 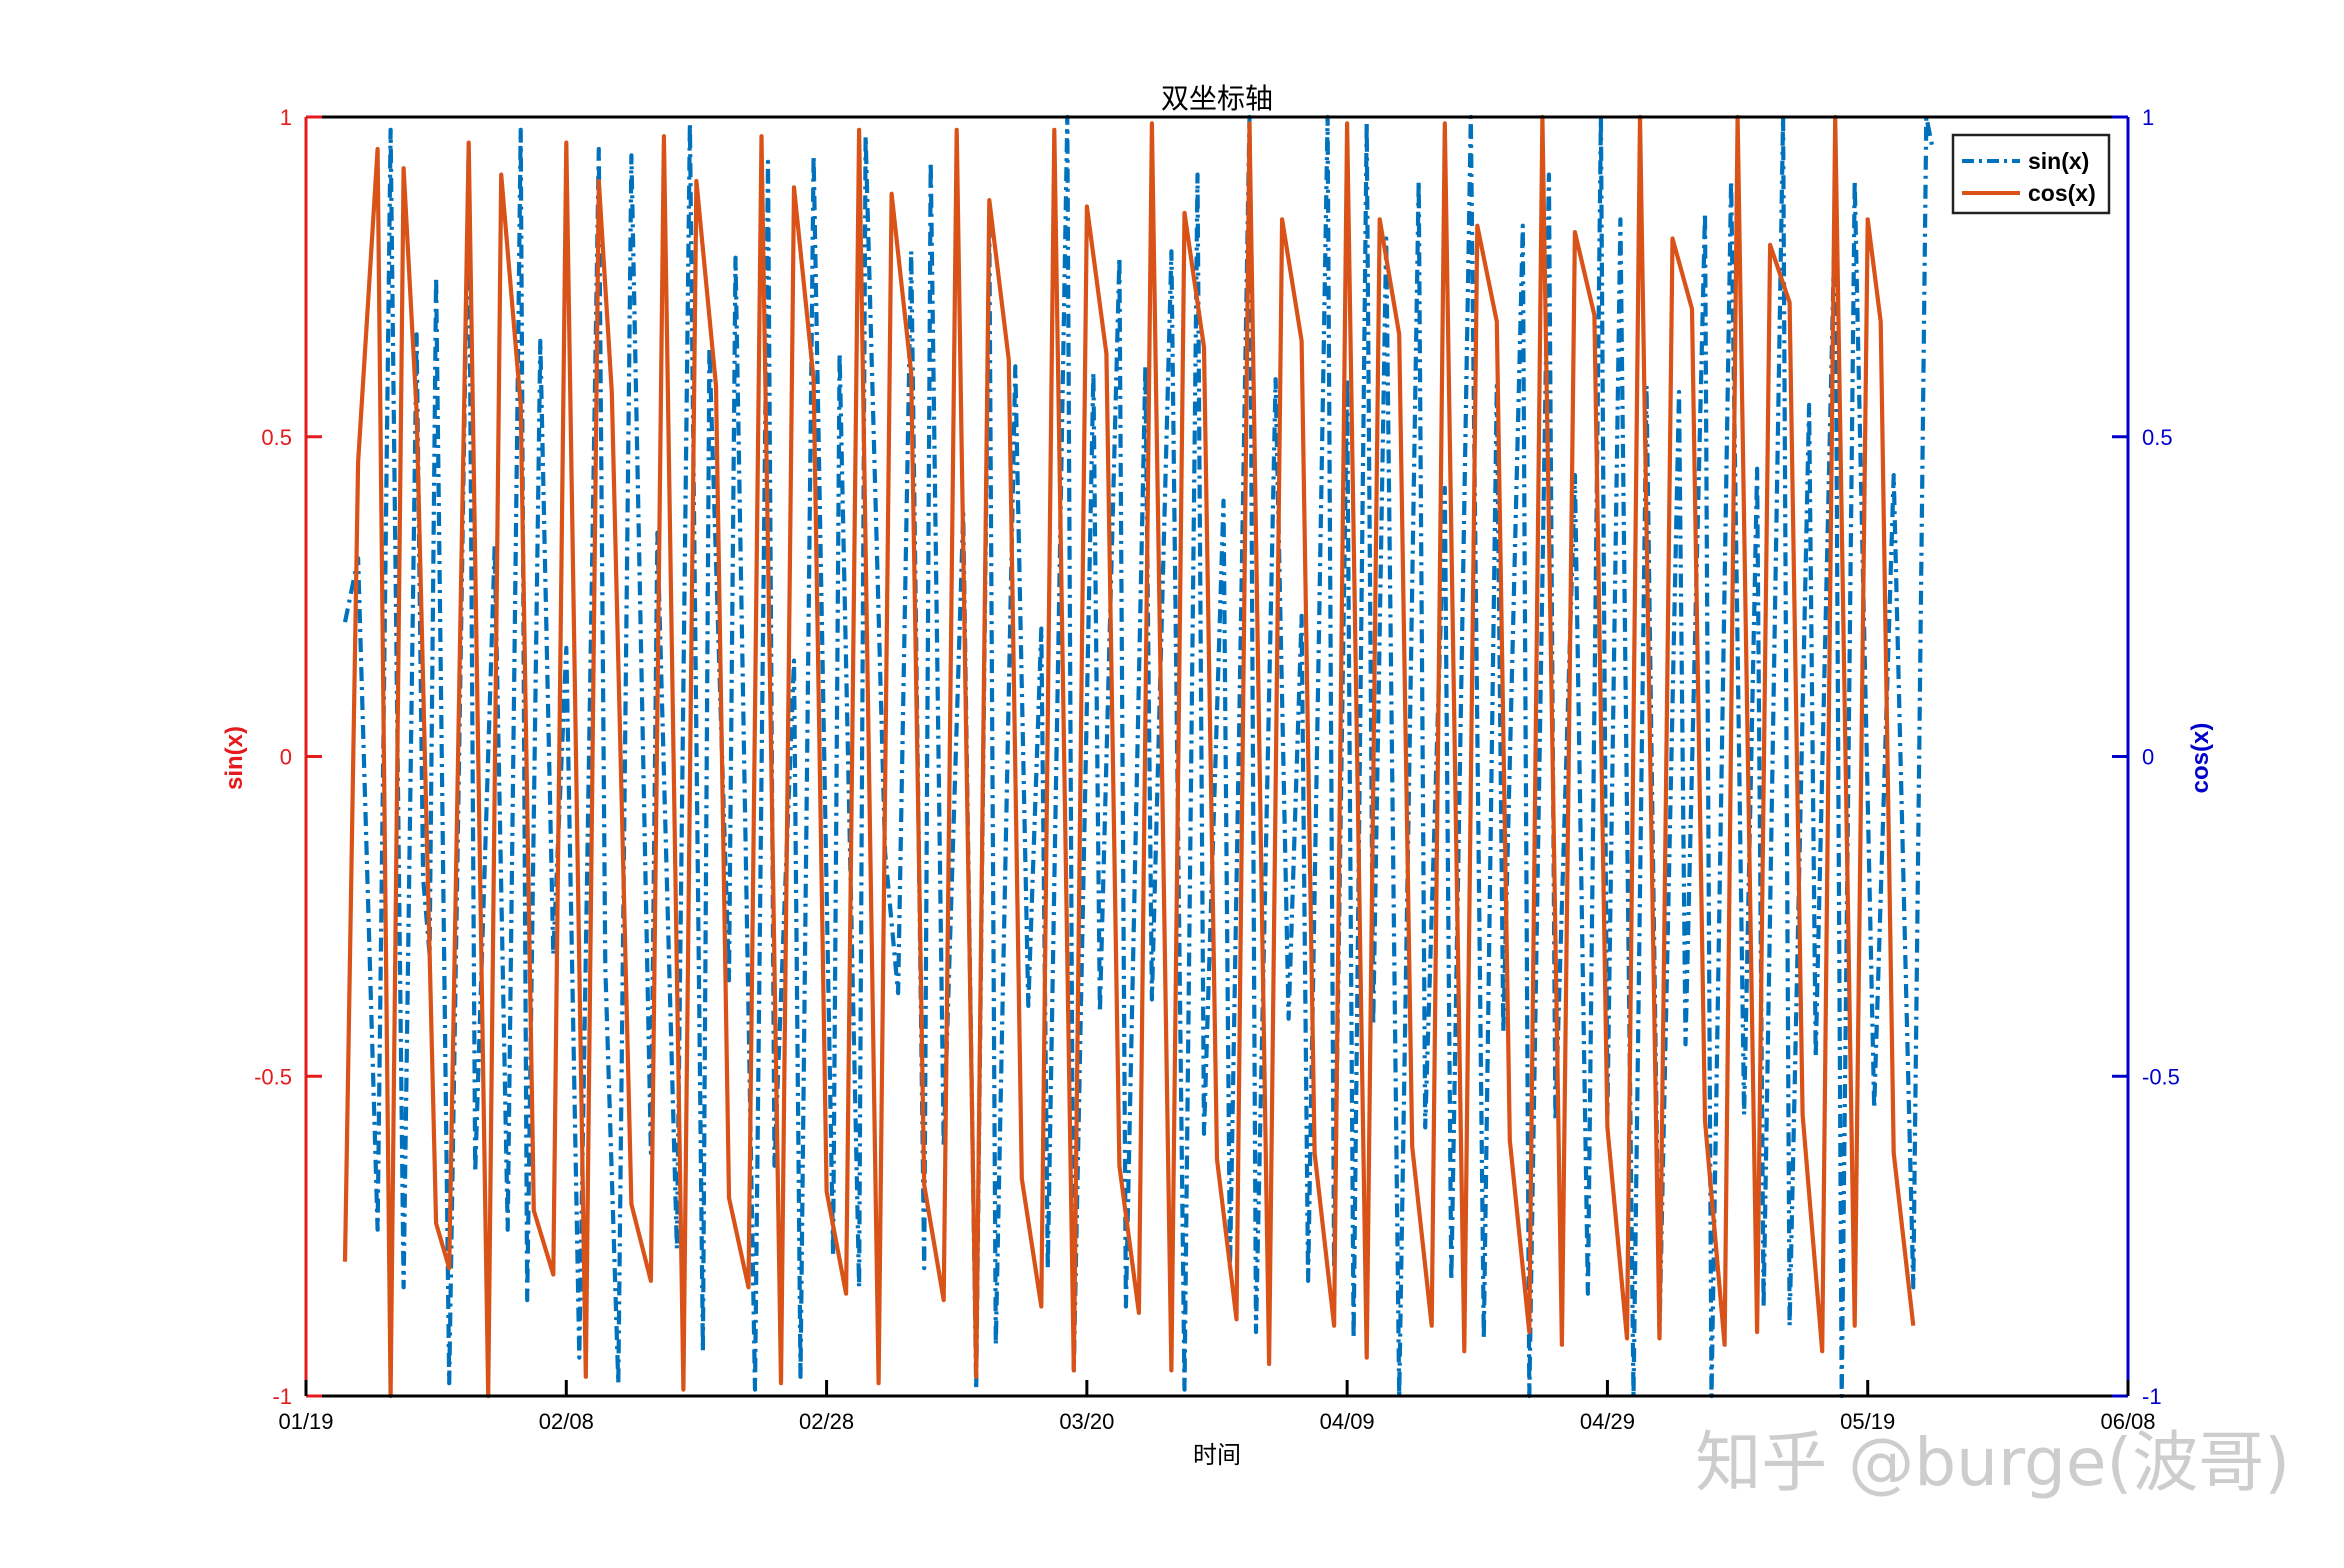 I want to click on y-tick-label-right: 0, so click(x=2148, y=757).